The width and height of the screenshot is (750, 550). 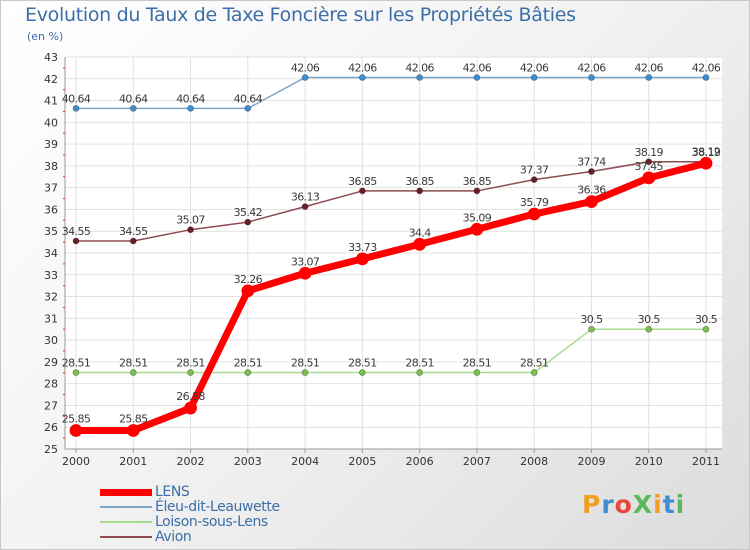 I want to click on y-tick-label: 36, so click(x=51, y=209).